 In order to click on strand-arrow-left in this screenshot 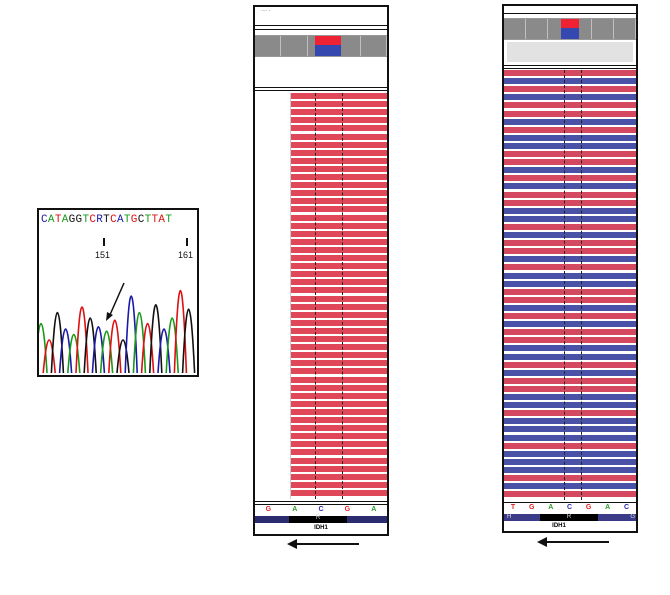, I will do `click(325, 544)`.